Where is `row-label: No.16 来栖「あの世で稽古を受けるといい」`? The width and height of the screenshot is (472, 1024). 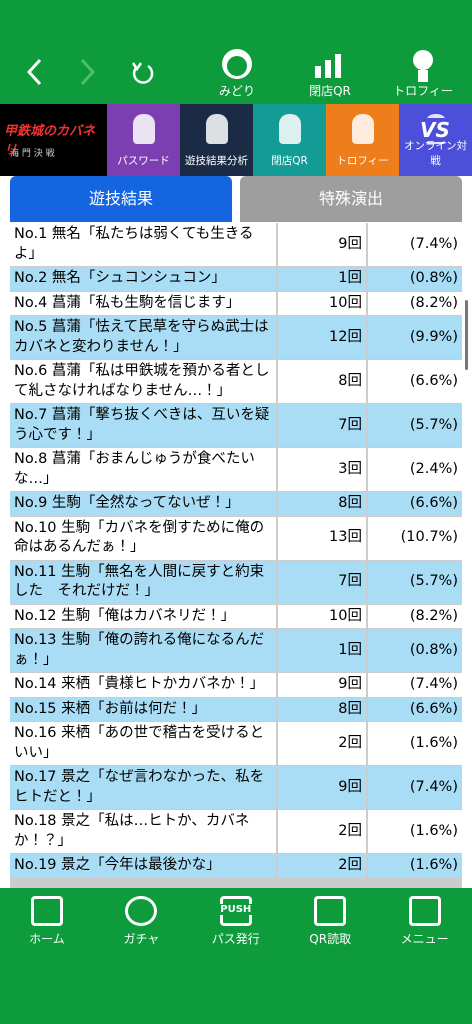
row-label: No.16 来栖「あの世で稽古を受けるといい」 is located at coordinates (143, 743).